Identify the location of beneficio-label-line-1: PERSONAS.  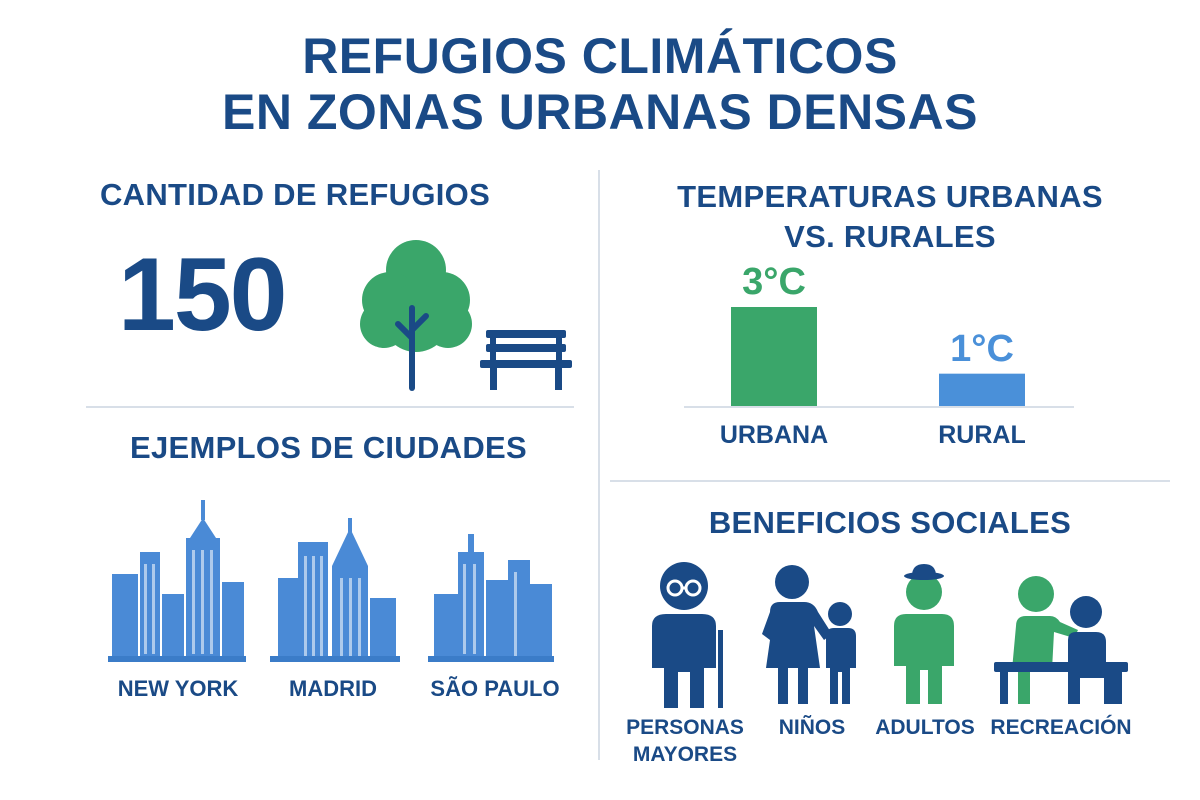
(685, 727).